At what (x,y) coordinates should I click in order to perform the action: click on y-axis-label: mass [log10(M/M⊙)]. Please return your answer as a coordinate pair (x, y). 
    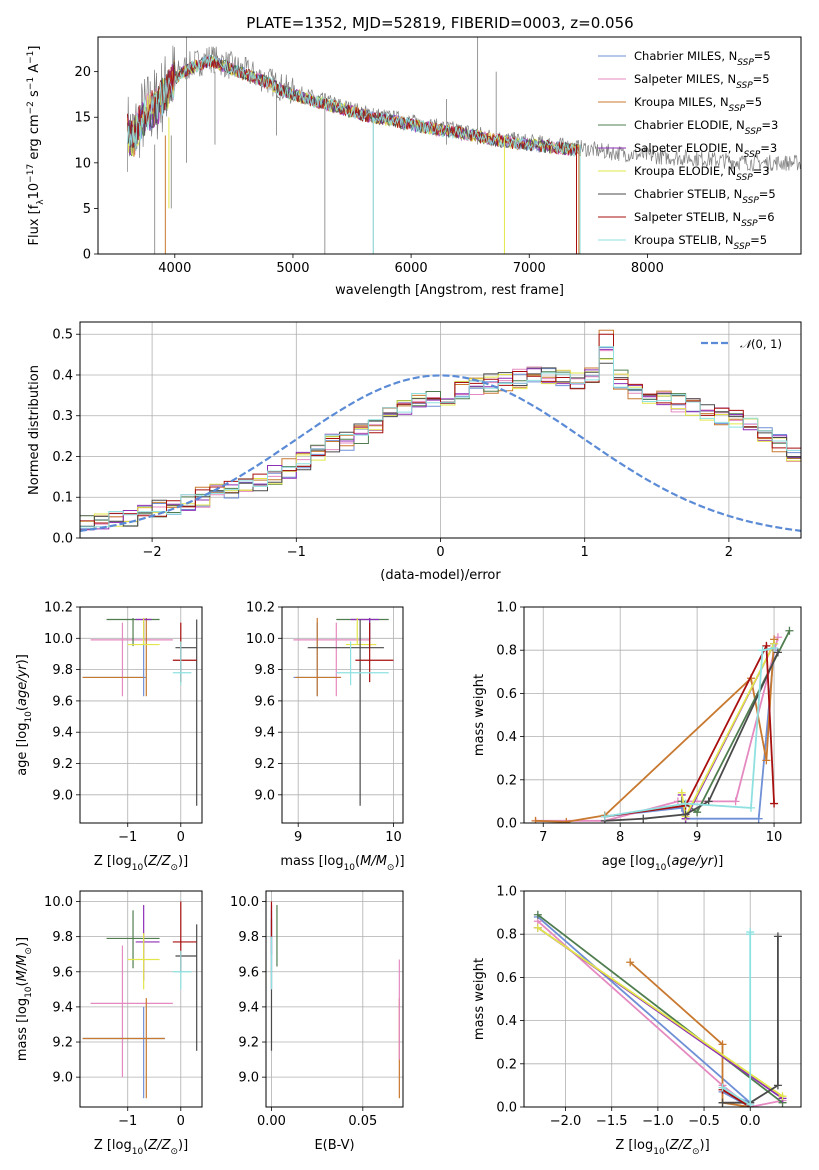
    Looking at the image, I should click on (24, 999).